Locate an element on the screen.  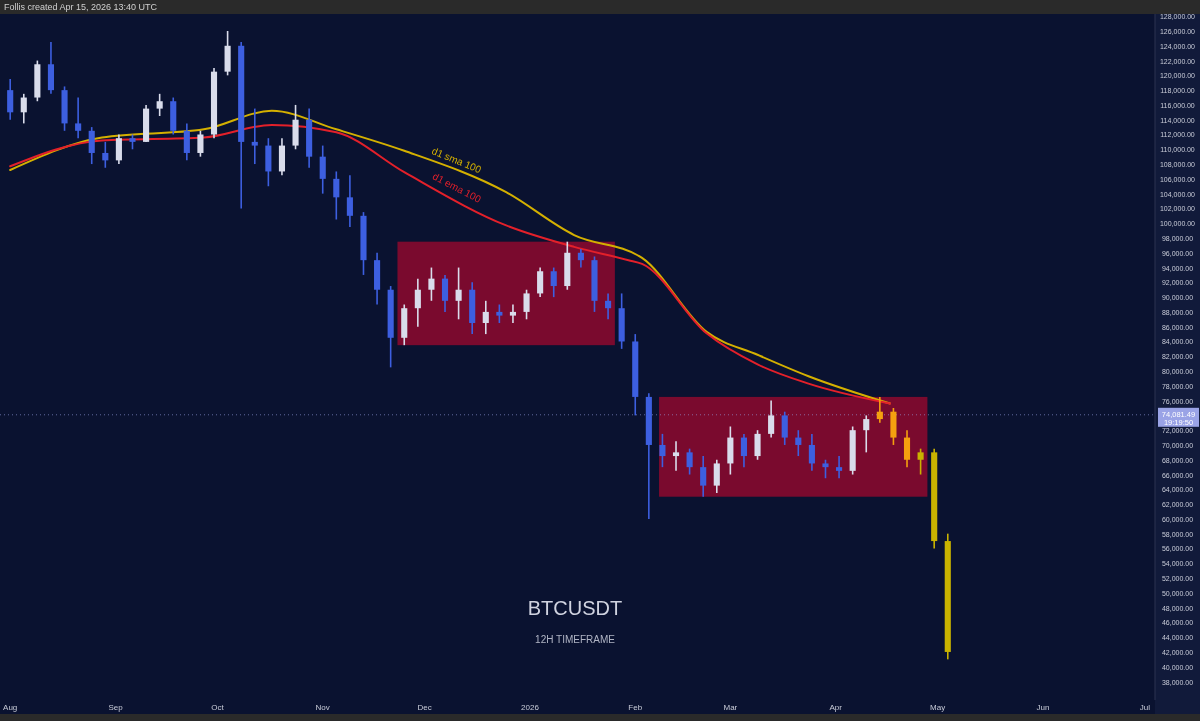
x-tick-label: Nov is located at coordinates (322, 707).